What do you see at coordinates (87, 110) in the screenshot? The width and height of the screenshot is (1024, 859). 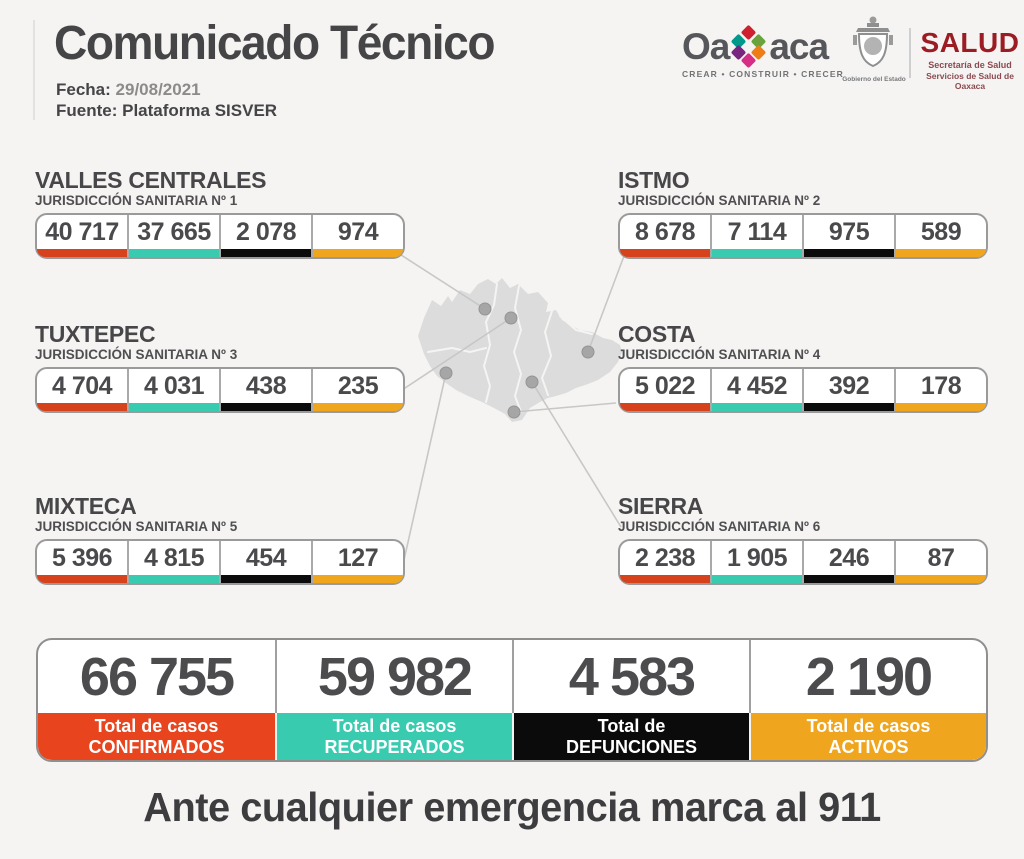 I see `source-label: Fuente:` at bounding box center [87, 110].